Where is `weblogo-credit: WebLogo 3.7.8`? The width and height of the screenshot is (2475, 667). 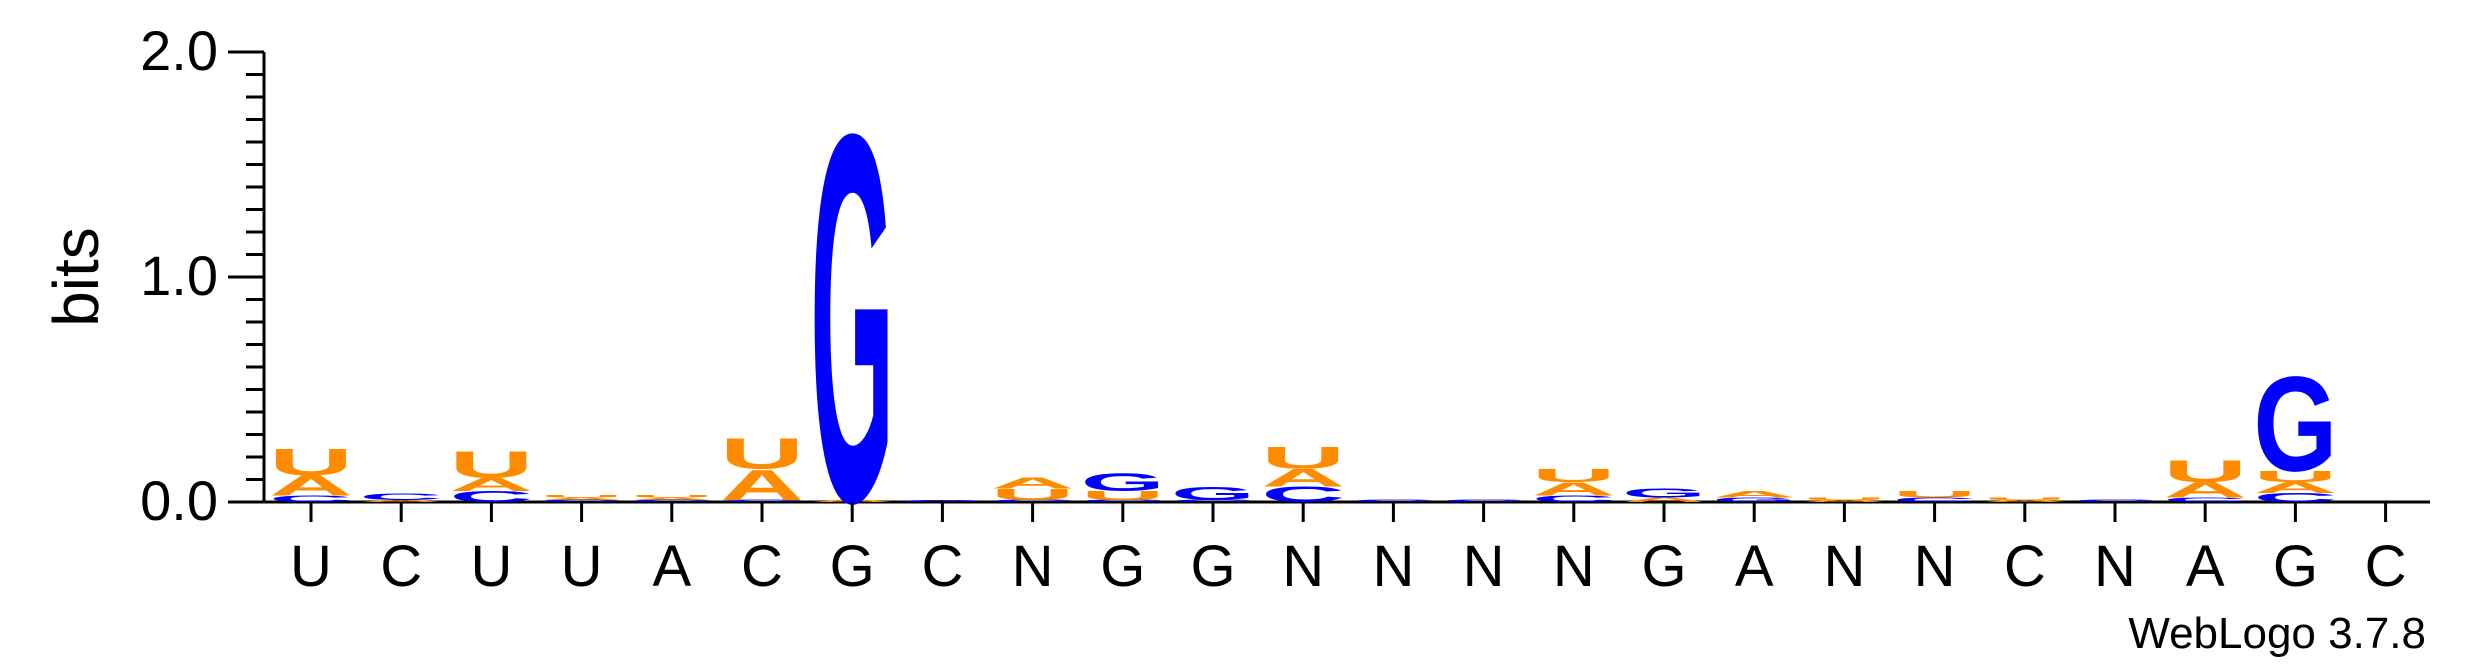 weblogo-credit: WebLogo 3.7.8 is located at coordinates (2277, 633).